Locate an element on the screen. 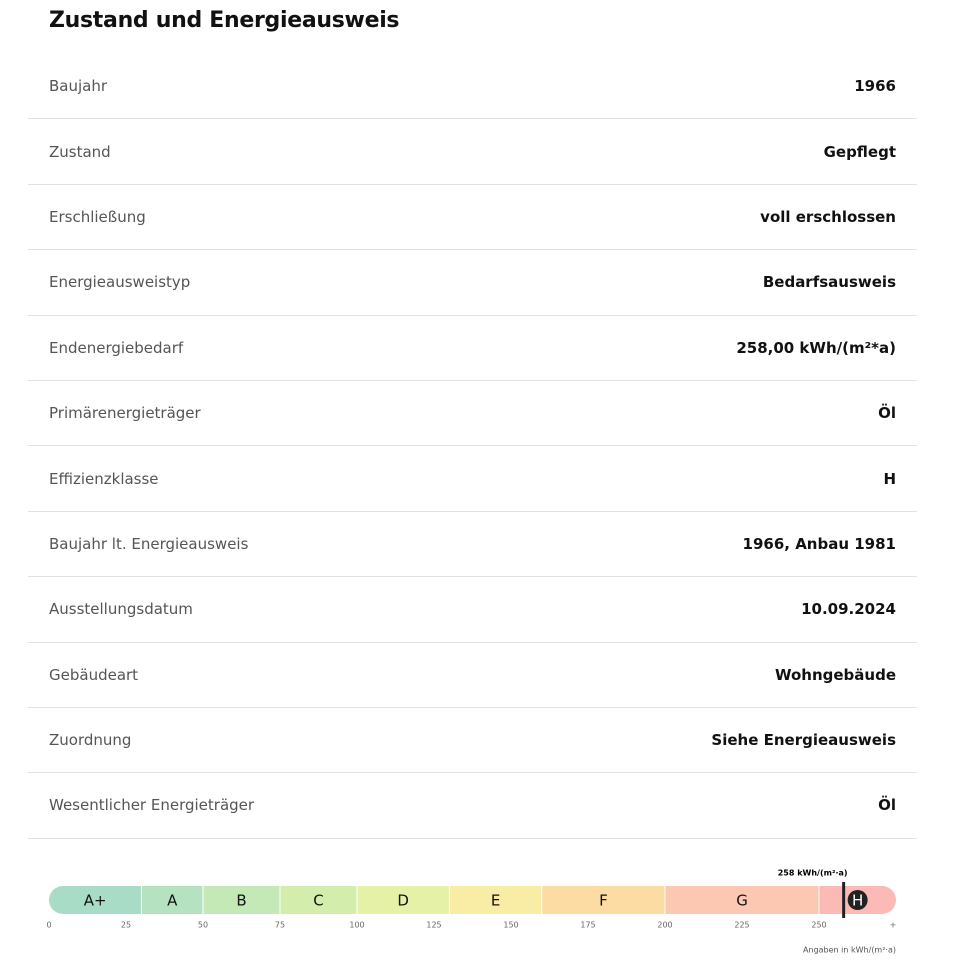 This screenshot has width=960, height=960. tick-label: 100 is located at coordinates (356, 925).